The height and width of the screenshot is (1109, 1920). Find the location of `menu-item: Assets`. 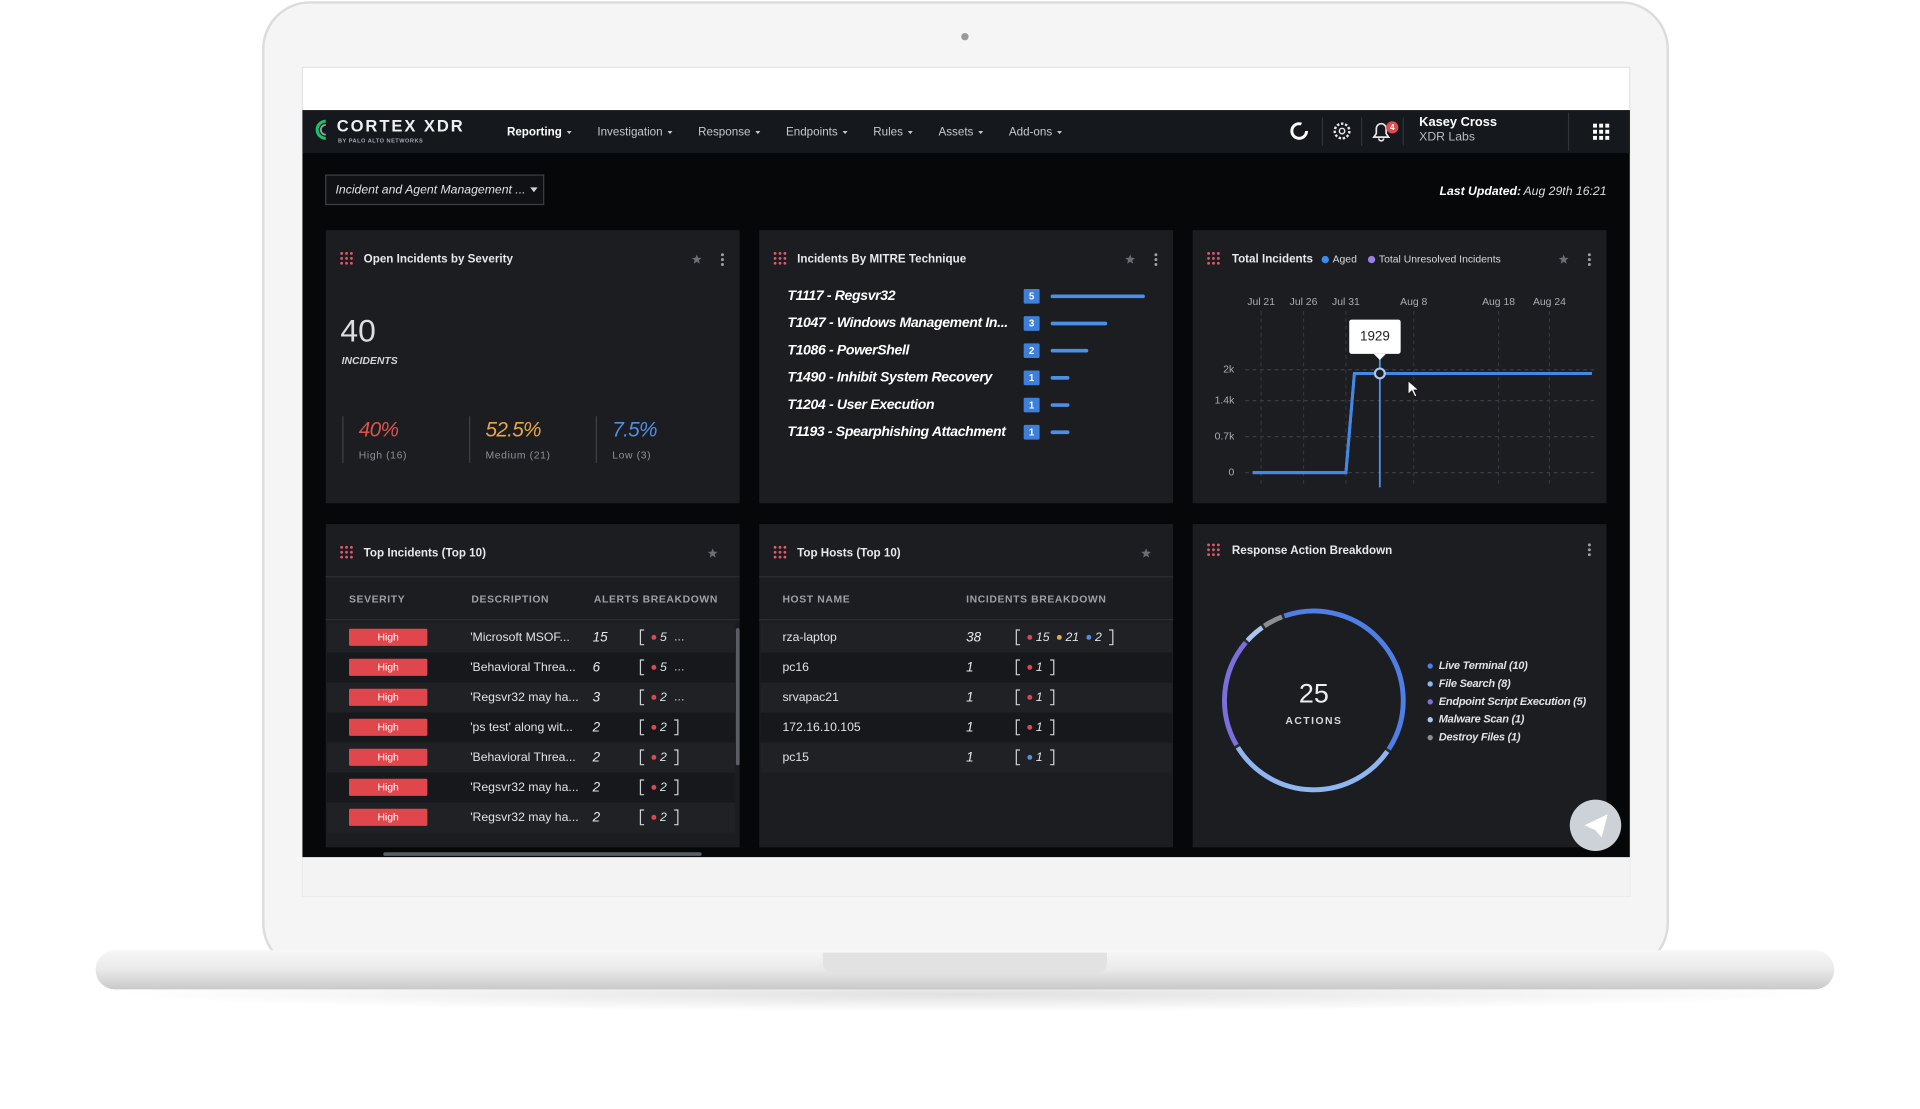

menu-item: Assets is located at coordinates (955, 131).